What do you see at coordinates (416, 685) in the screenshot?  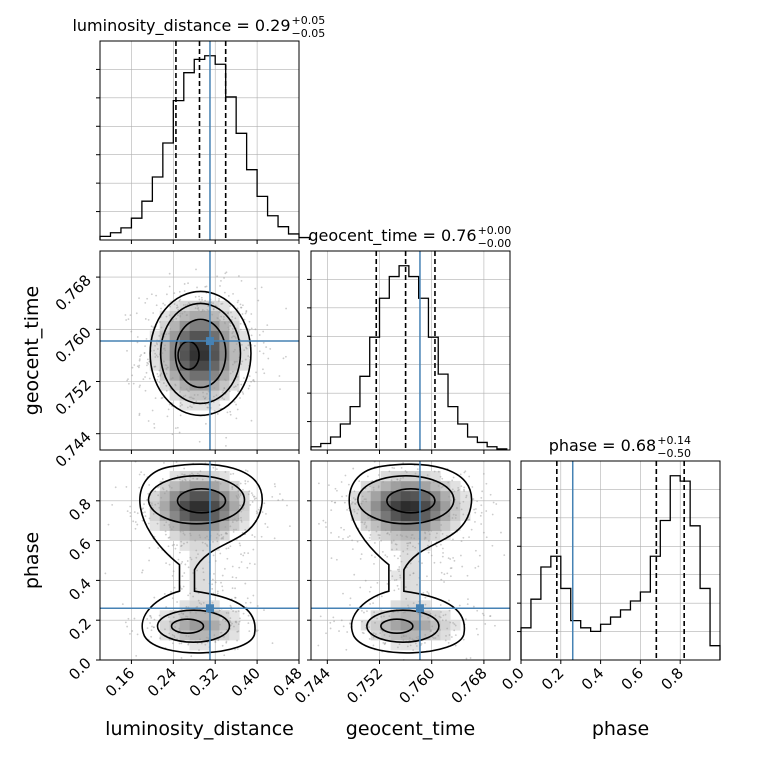 I see `x-tick-label-geocent_time: 0.760` at bounding box center [416, 685].